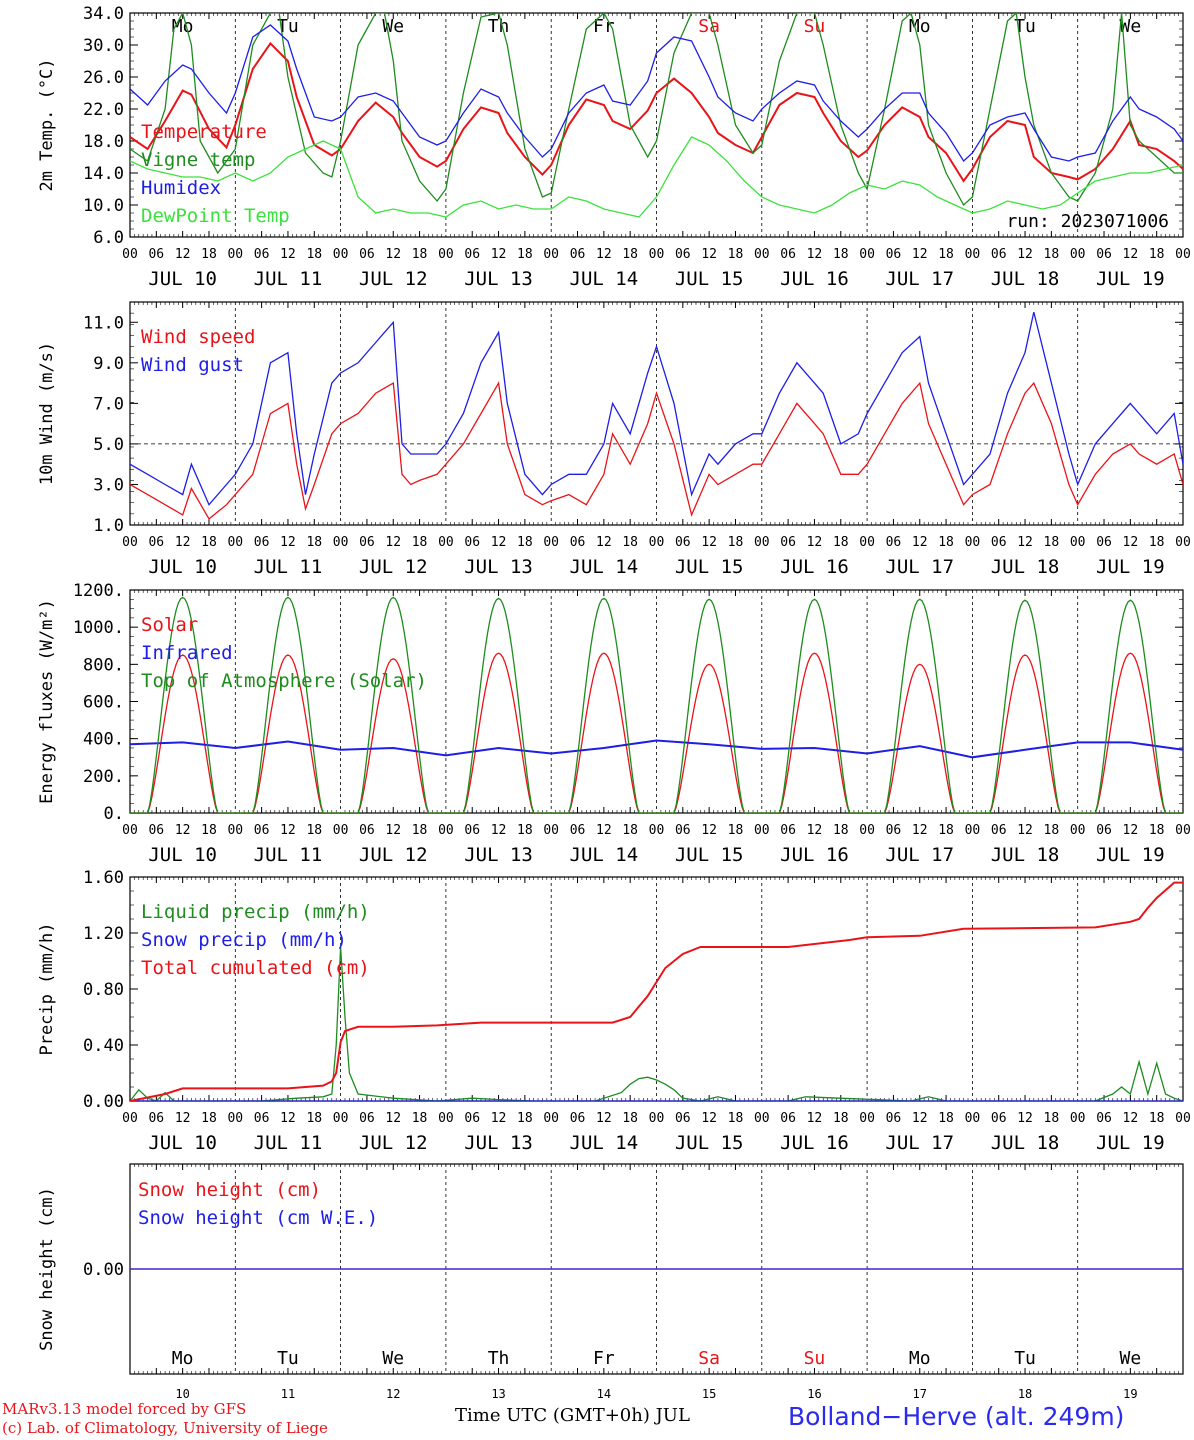  Describe the element at coordinates (114, 814) in the screenshot. I see `y-tick-label: 0.` at that location.